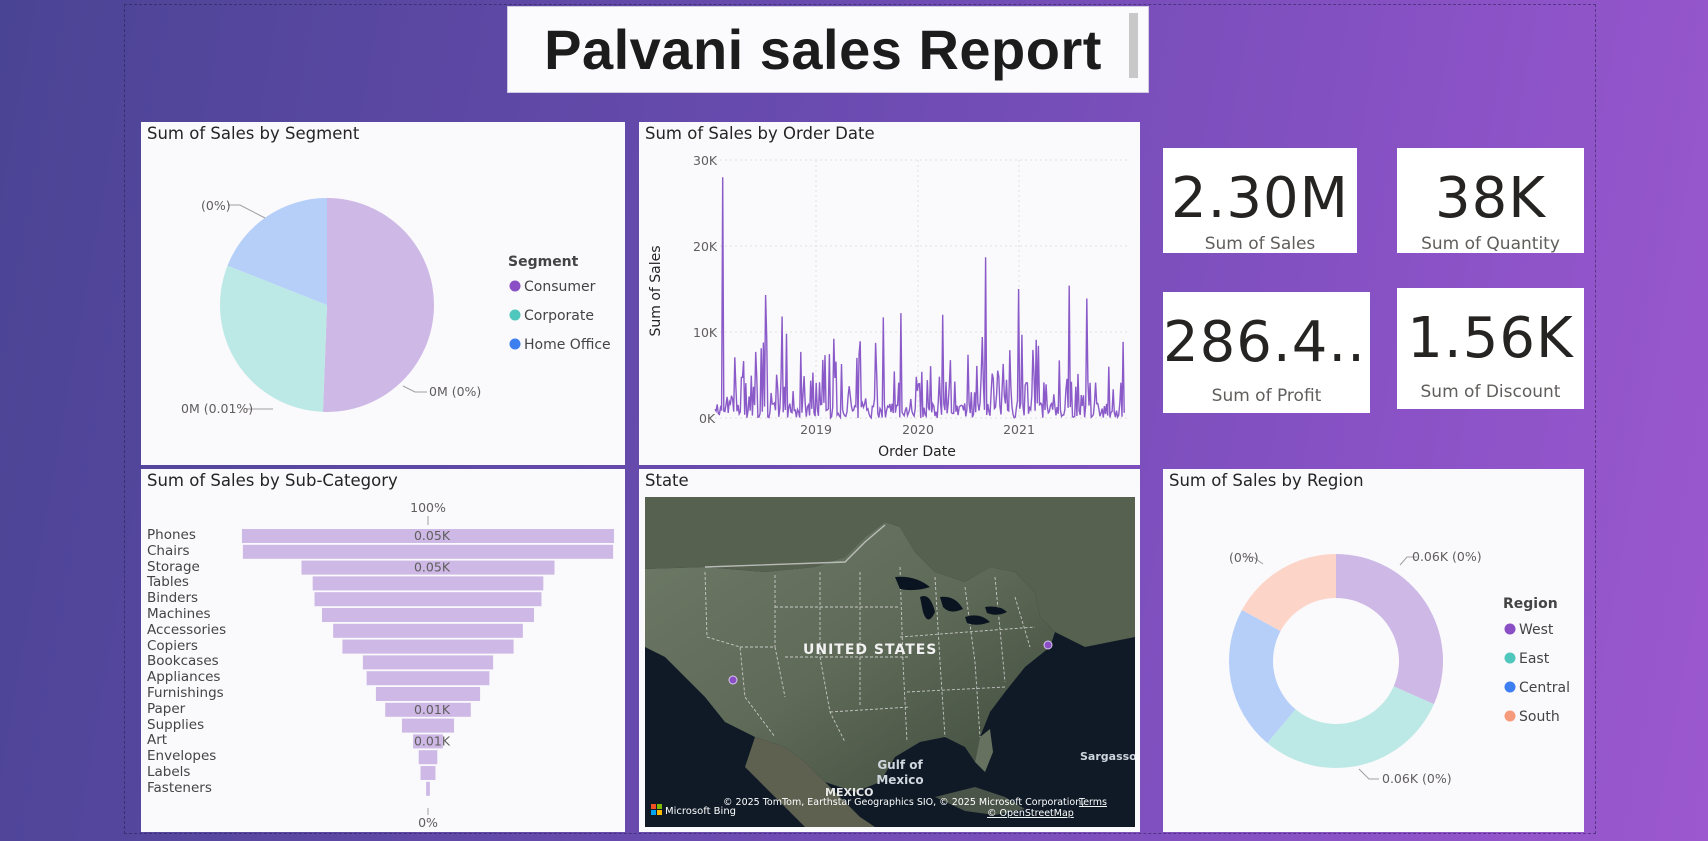  I want to click on segment-pie-title: Sum of Sales by Segment, so click(253, 133).